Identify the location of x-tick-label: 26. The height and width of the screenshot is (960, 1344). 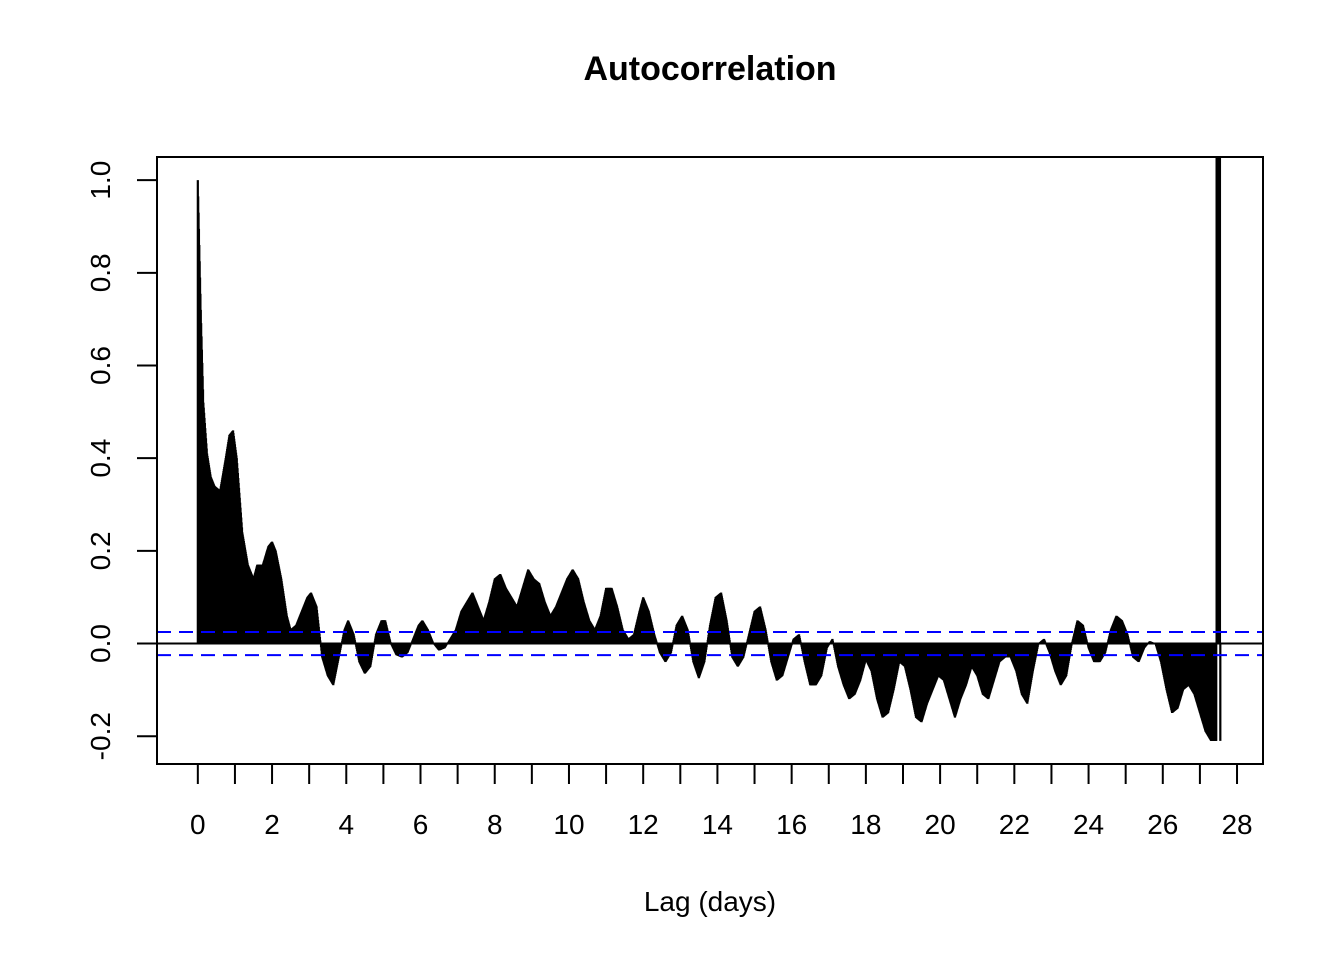
(1162, 824).